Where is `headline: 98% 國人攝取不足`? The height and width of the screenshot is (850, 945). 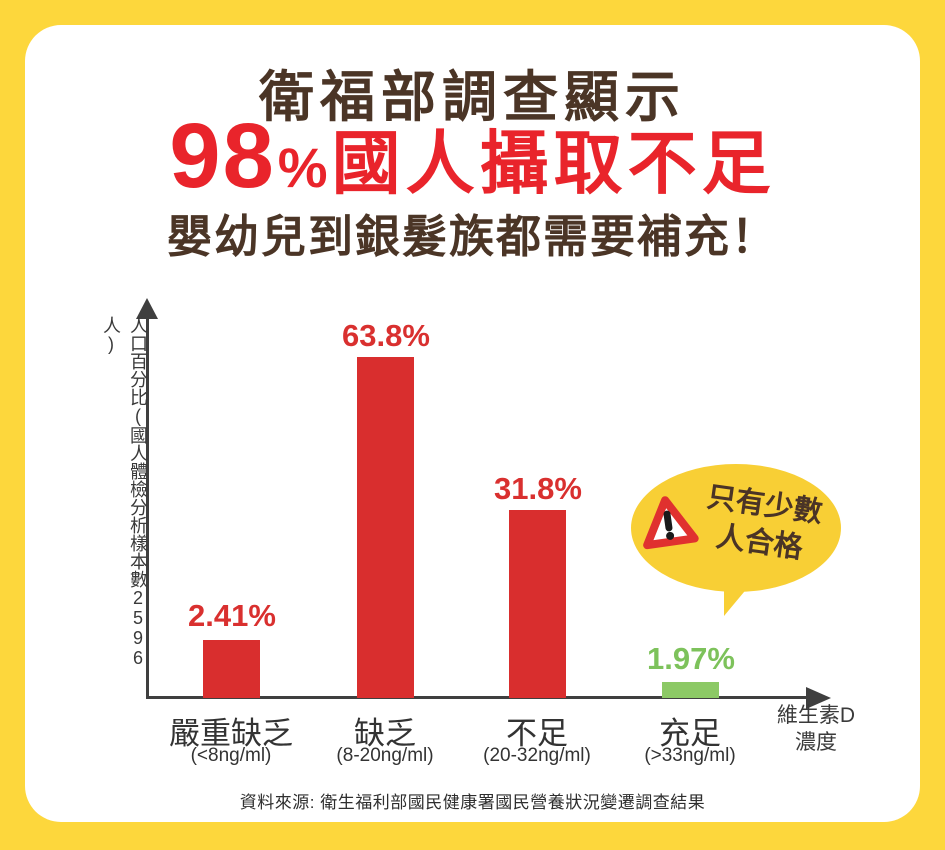
headline: 98% 國人攝取不足 is located at coordinates (472, 156).